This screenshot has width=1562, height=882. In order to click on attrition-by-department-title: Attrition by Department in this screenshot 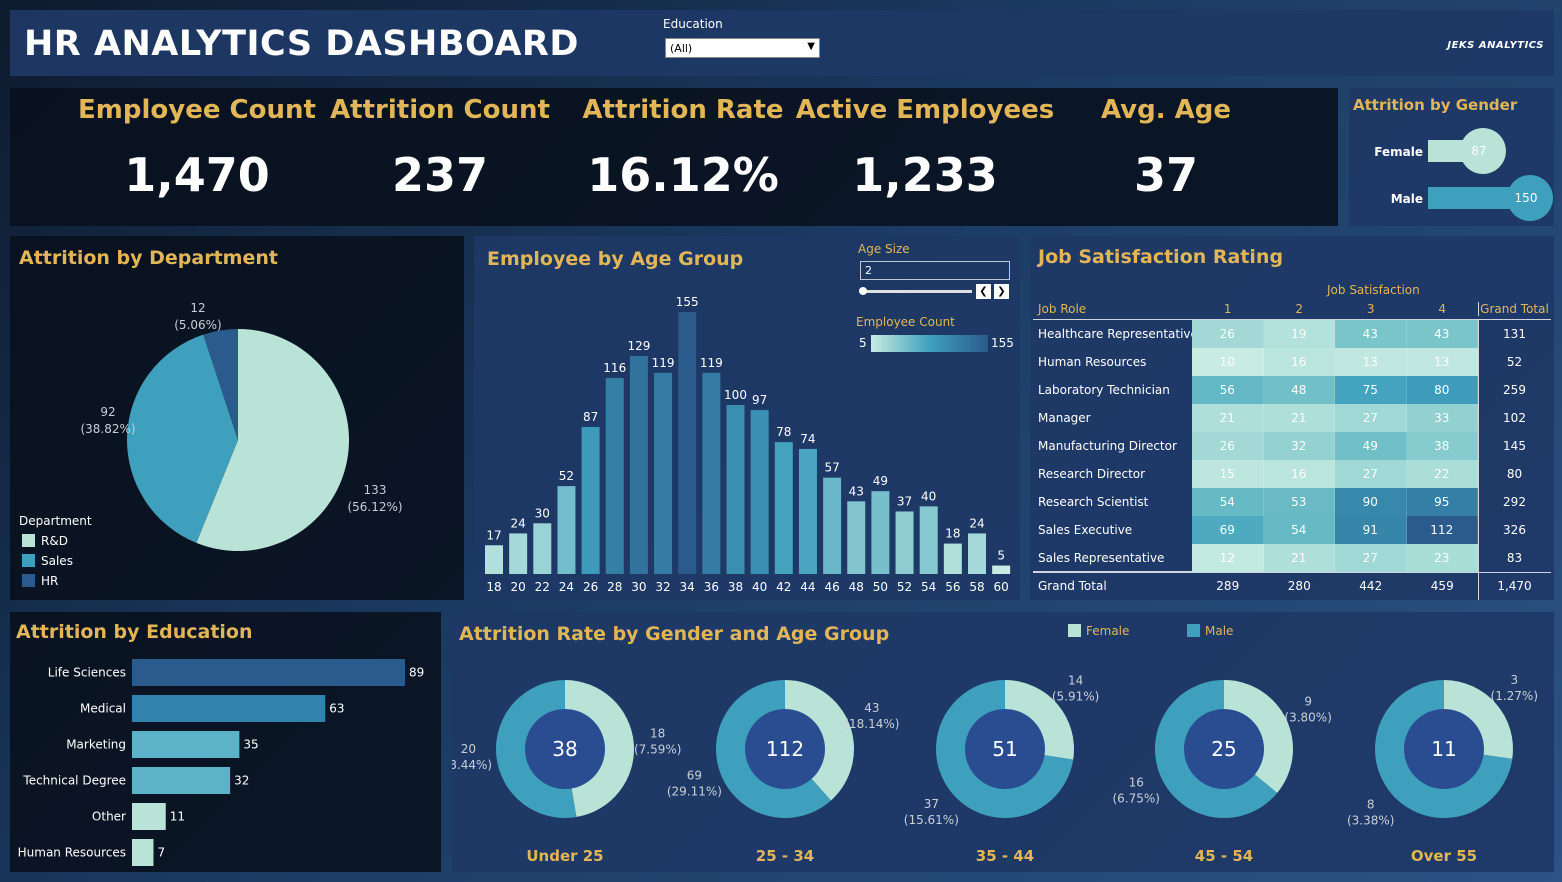, I will do `click(148, 258)`.